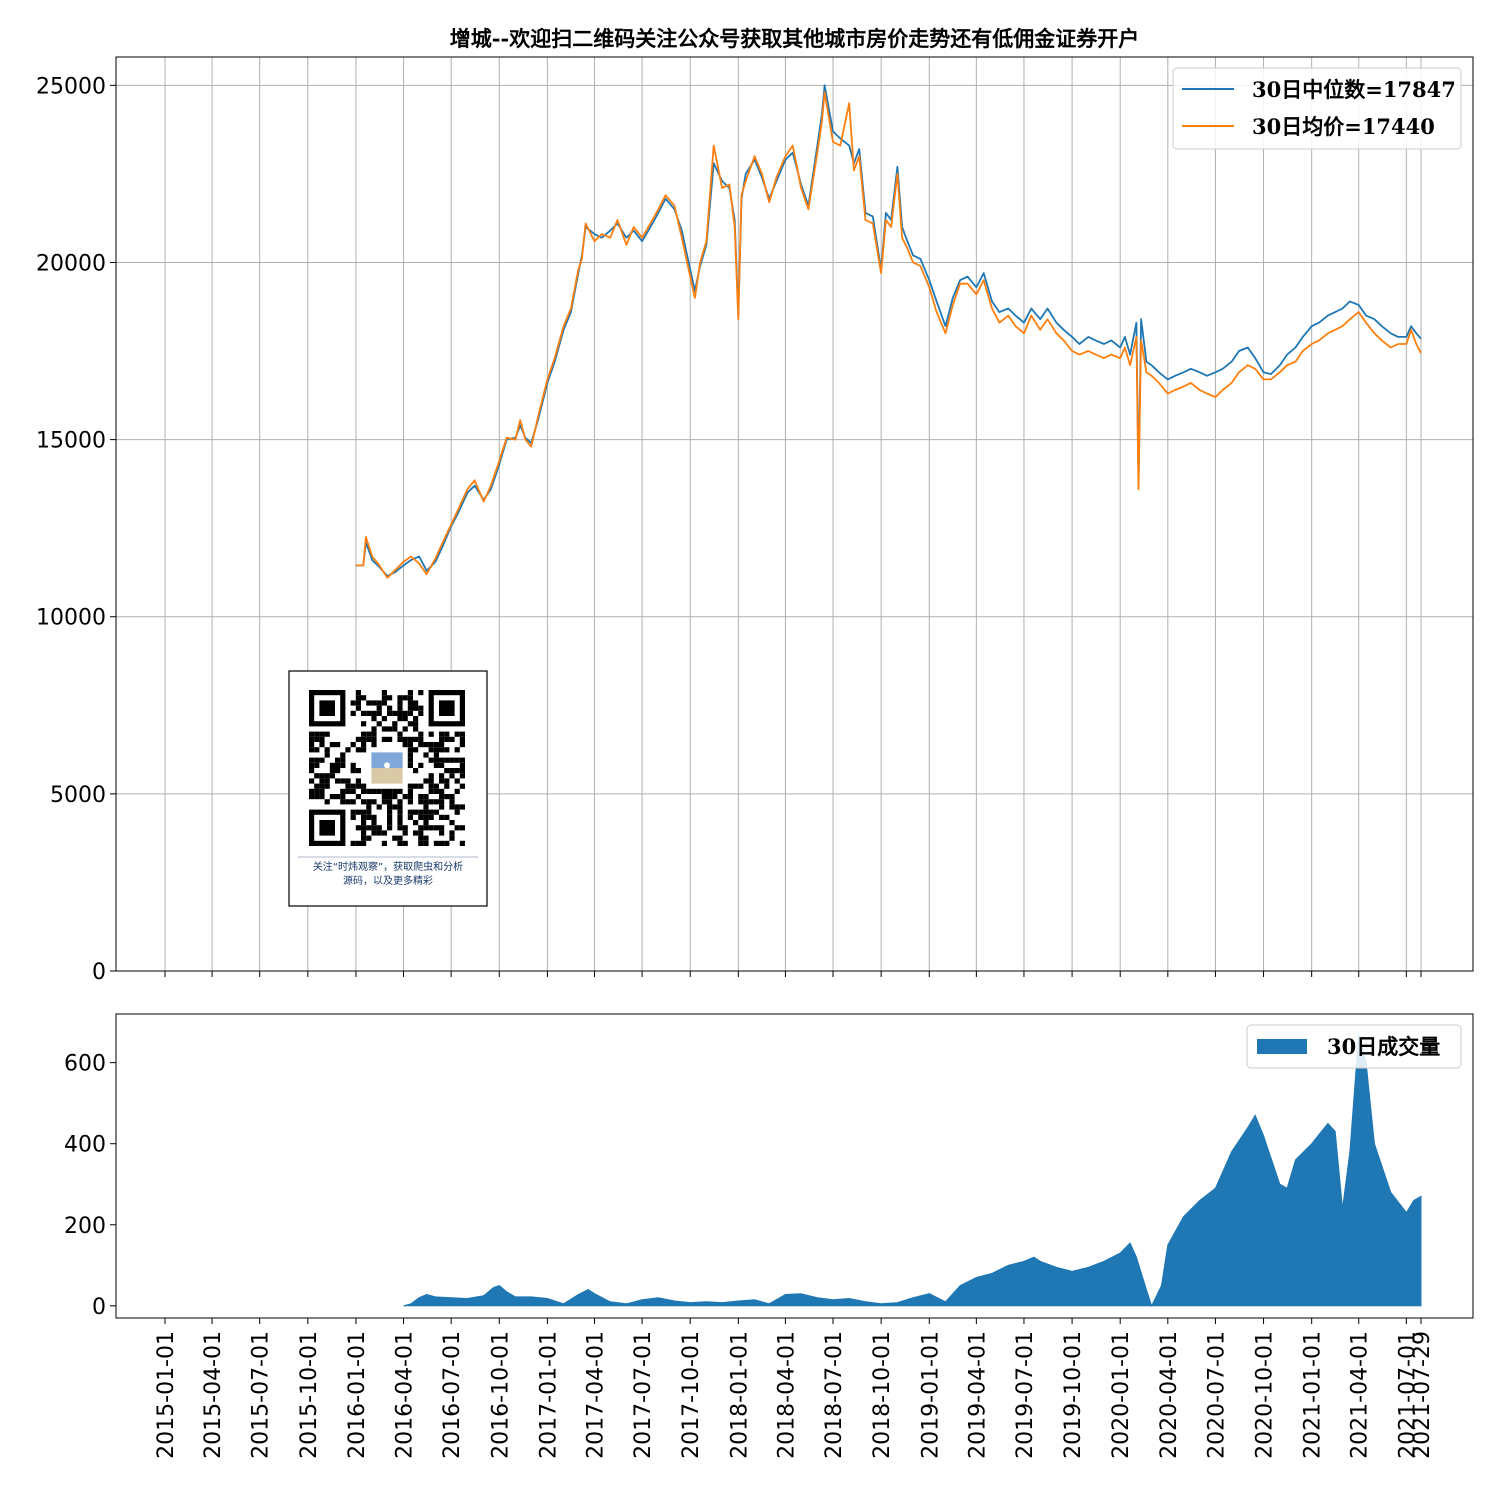  I want to click on legend-label-2: 30日均价=17440, so click(1343, 126).